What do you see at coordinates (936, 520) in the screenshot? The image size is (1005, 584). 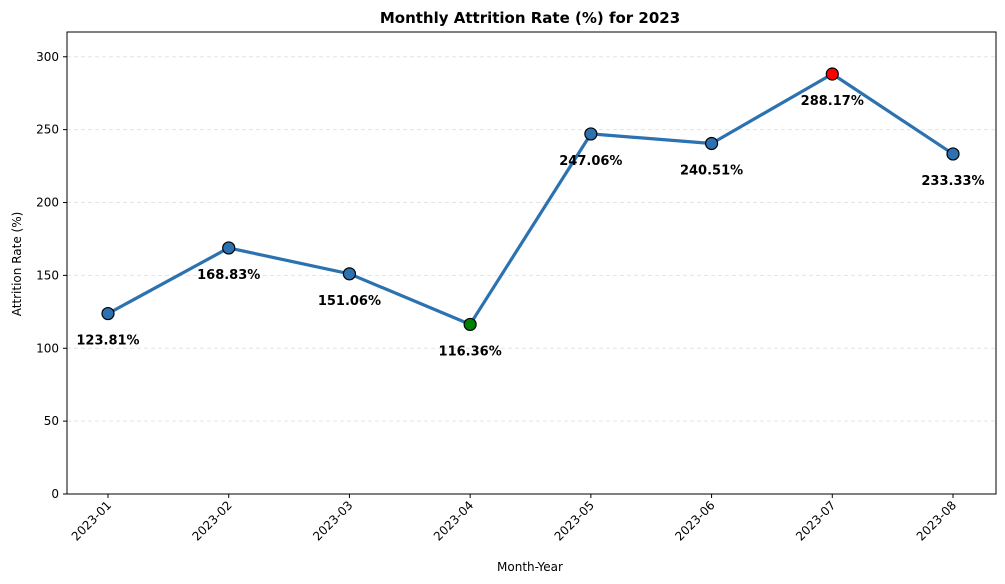 I see `x-tick-label: 2023-08` at bounding box center [936, 520].